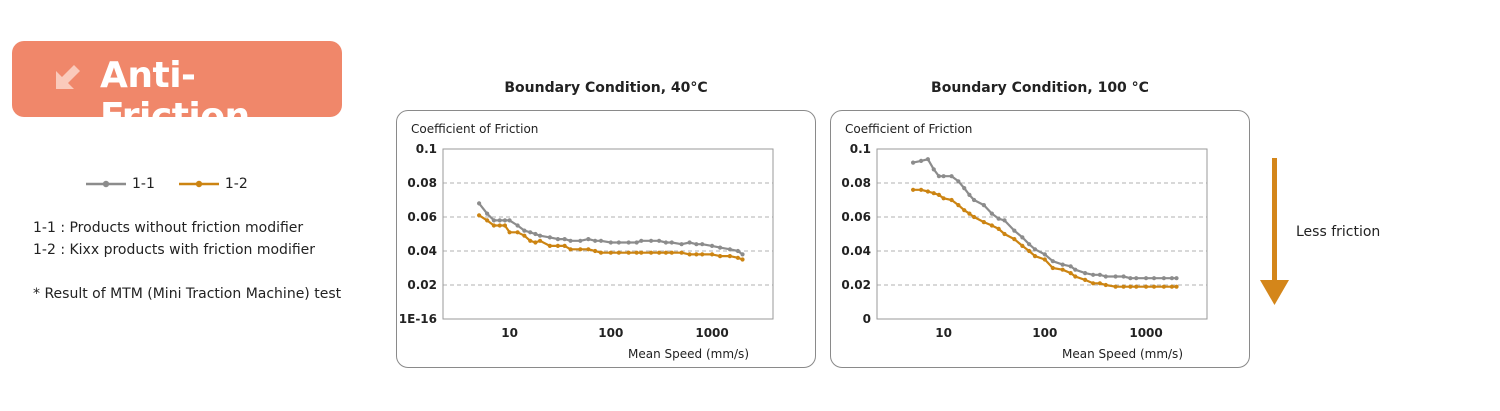 The height and width of the screenshot is (411, 1500). Describe the element at coordinates (856, 285) in the screenshot. I see `y-tick-label: 0.02` at that location.